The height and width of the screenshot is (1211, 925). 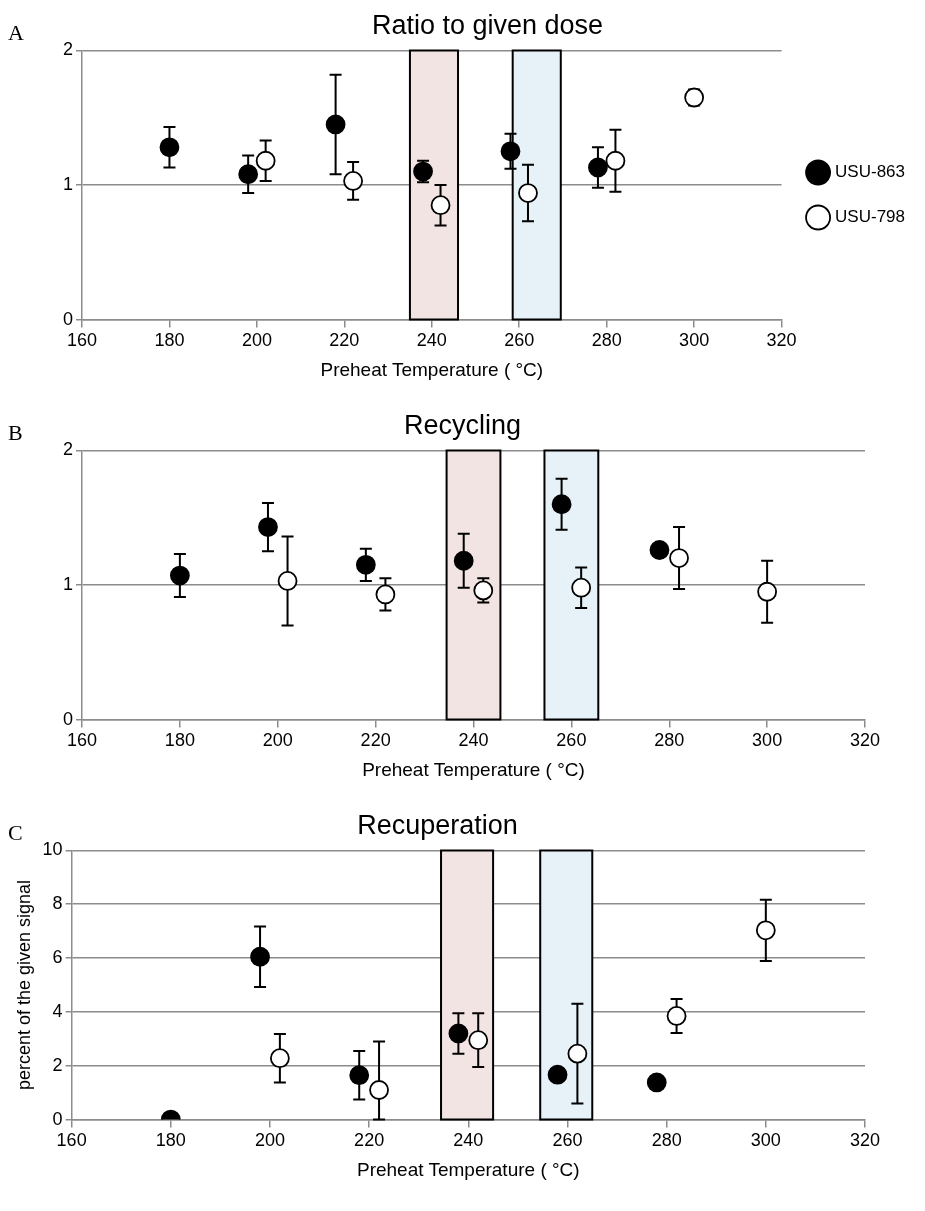 What do you see at coordinates (23, 985) in the screenshot?
I see `y-axis-title: percent of the given signal` at bounding box center [23, 985].